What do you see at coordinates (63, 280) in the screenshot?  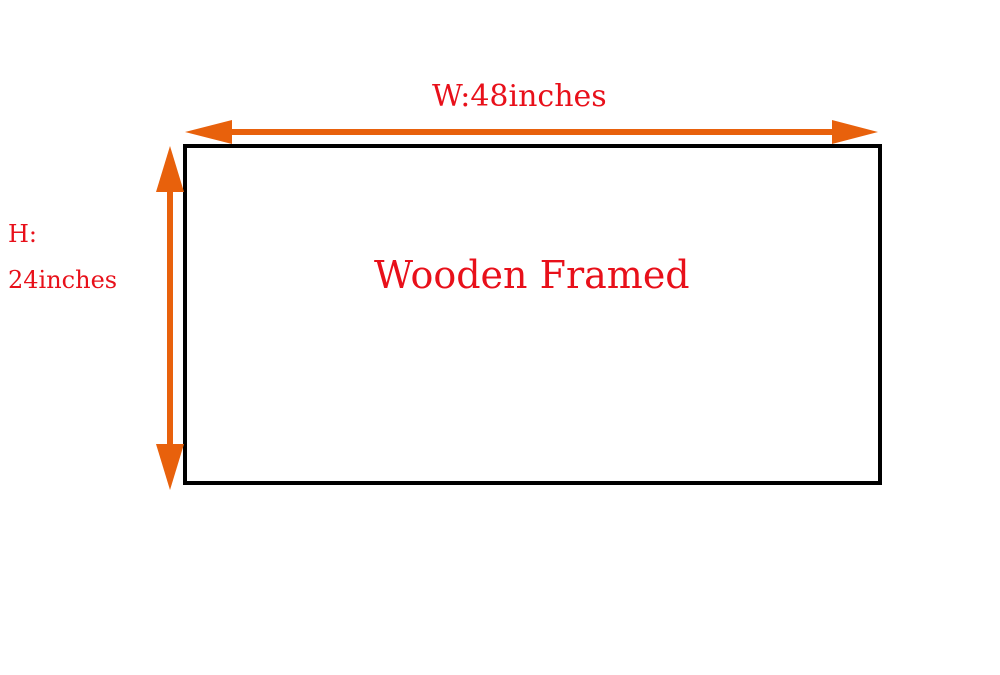 I see `height-dimension-label-value: 24inches` at bounding box center [63, 280].